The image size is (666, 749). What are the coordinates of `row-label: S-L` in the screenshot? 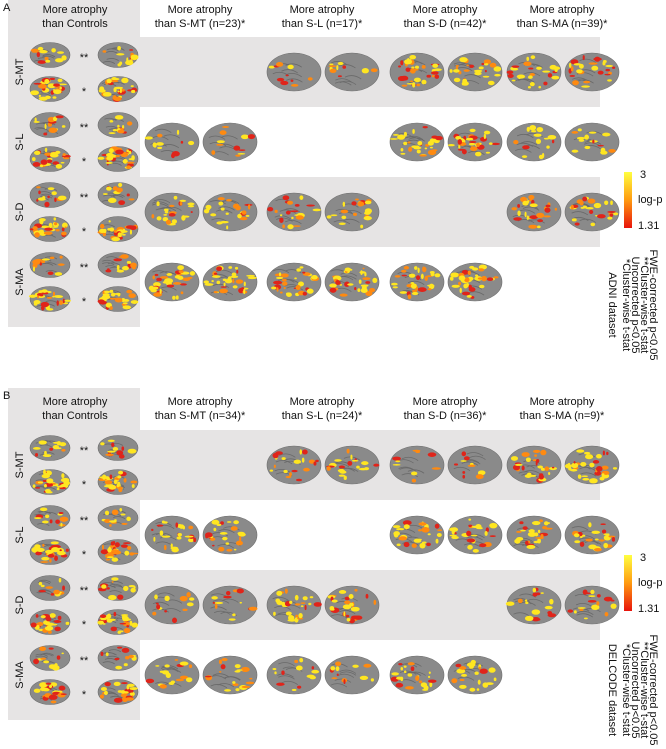 It's located at (20, 141).